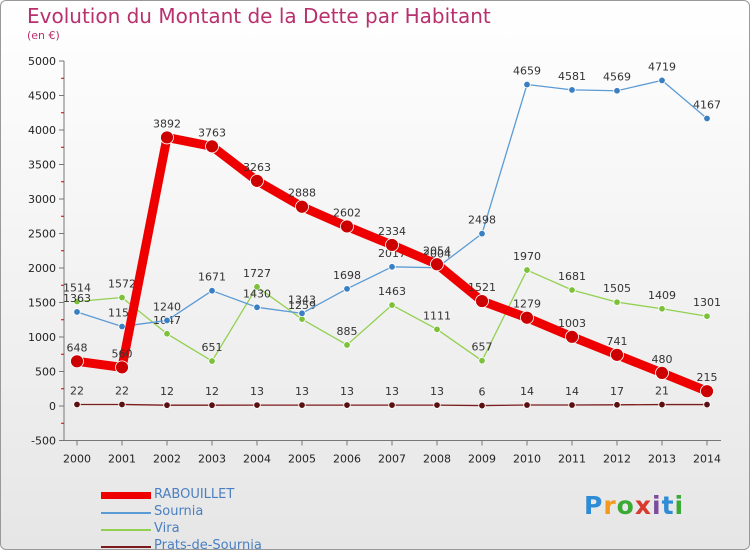 The width and height of the screenshot is (750, 550). What do you see at coordinates (212, 391) in the screenshot?
I see `data-label-prats-de-sournia: 12` at bounding box center [212, 391].